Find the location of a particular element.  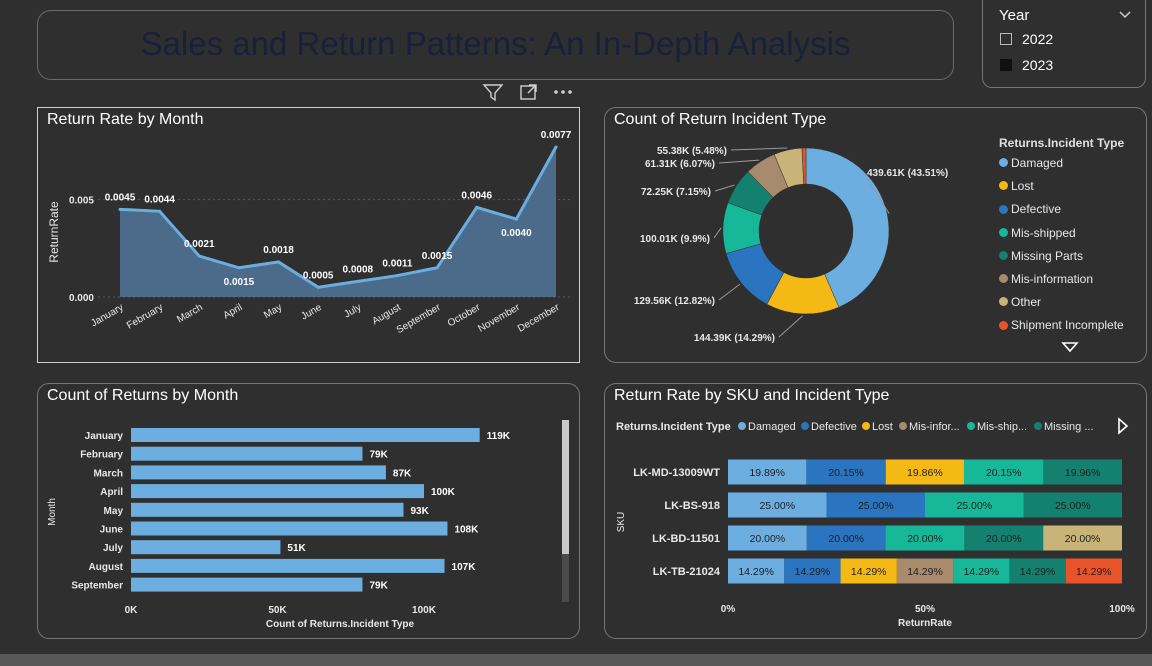

data-label: 0.0046 is located at coordinates (476, 195).